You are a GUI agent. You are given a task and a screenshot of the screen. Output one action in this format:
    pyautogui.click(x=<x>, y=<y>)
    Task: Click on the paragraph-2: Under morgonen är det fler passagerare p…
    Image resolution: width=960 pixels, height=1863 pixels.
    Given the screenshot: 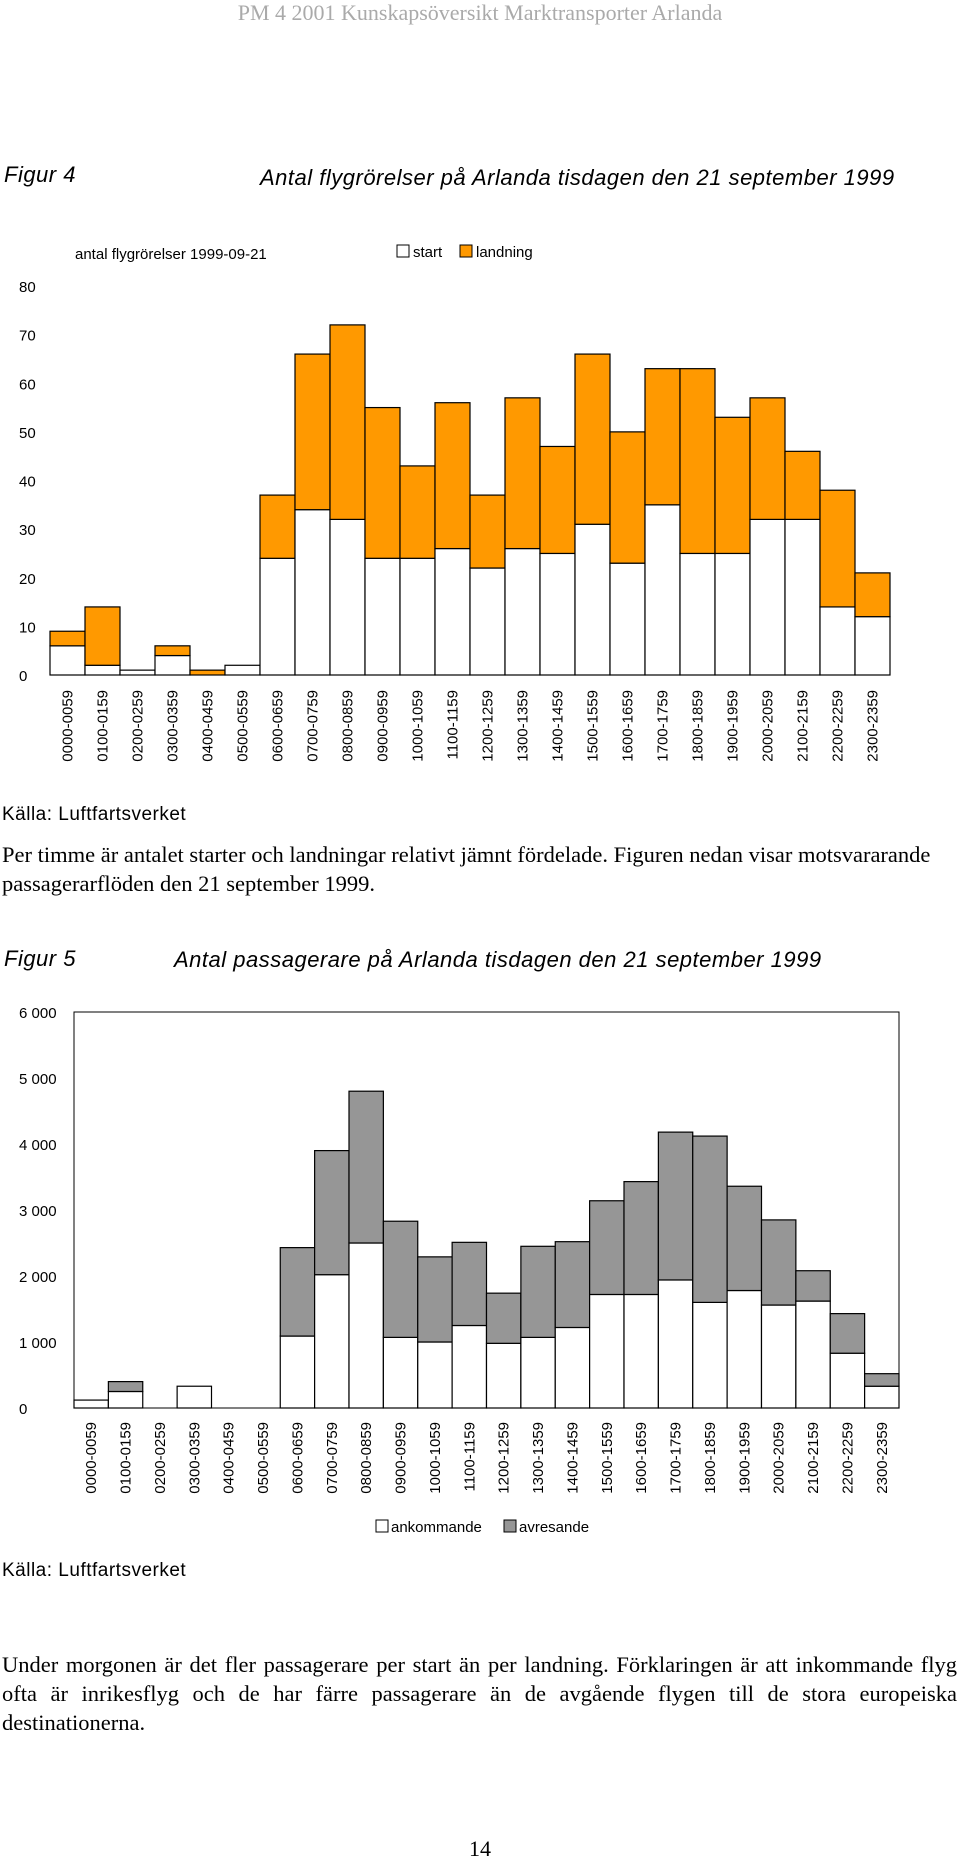 What is the action you would take?
    pyautogui.click(x=479, y=1693)
    